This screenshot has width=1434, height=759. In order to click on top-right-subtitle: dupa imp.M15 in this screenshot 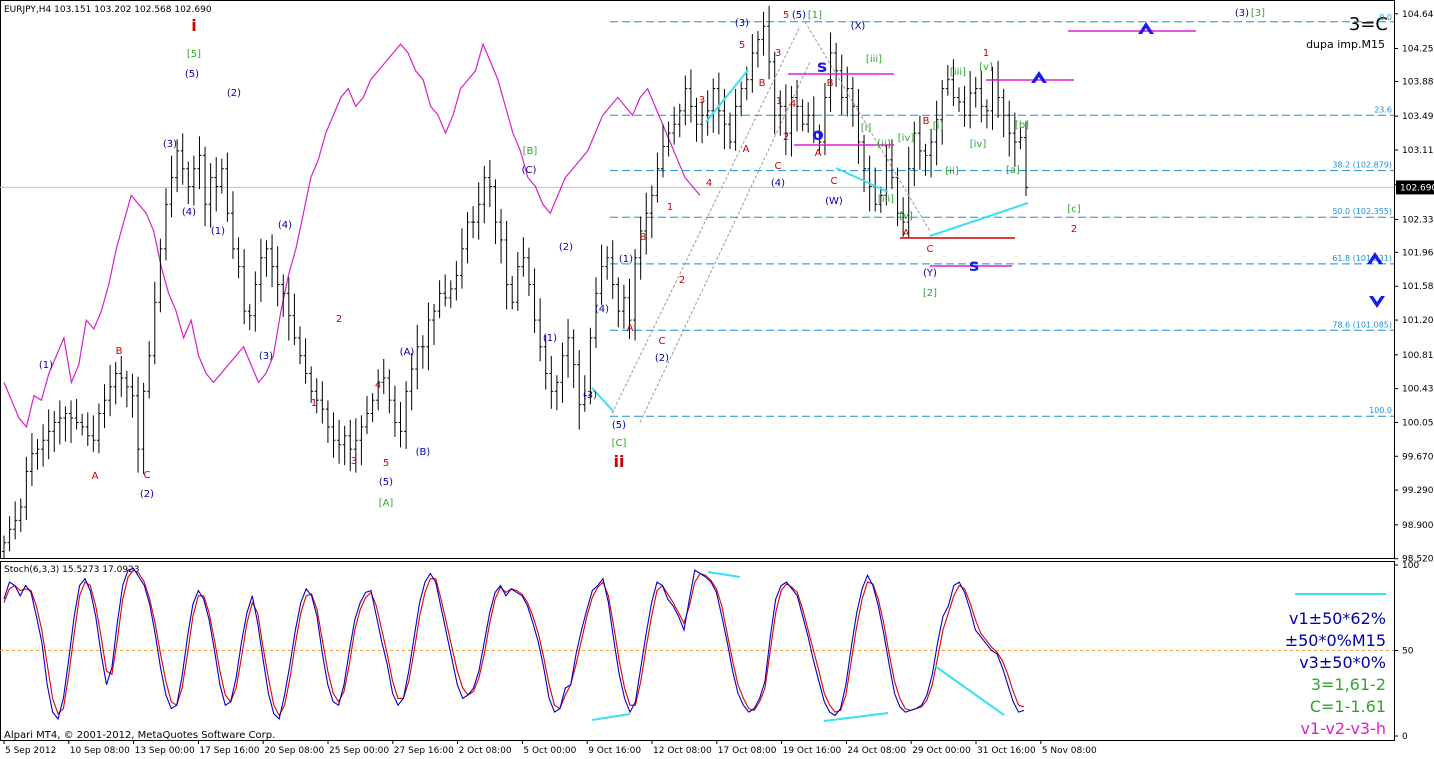, I will do `click(1345, 44)`.